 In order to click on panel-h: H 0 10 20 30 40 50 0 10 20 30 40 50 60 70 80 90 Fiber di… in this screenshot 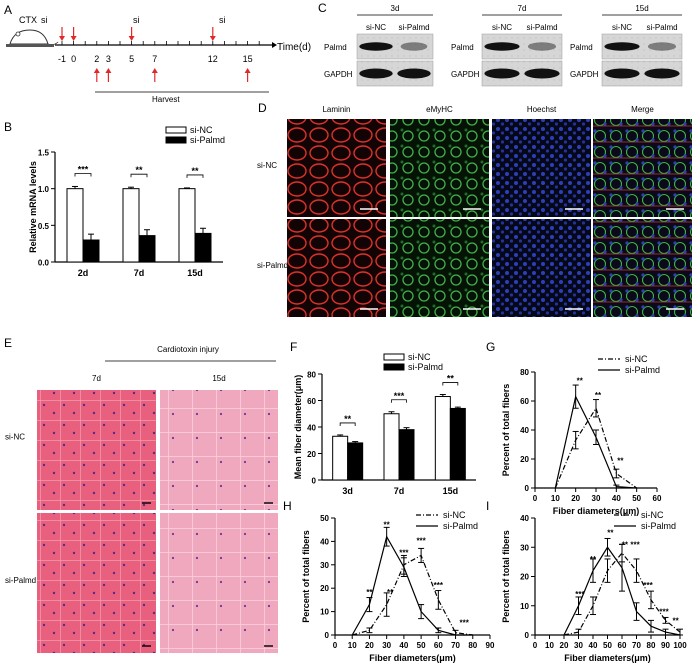, I will do `click(389, 581)`.